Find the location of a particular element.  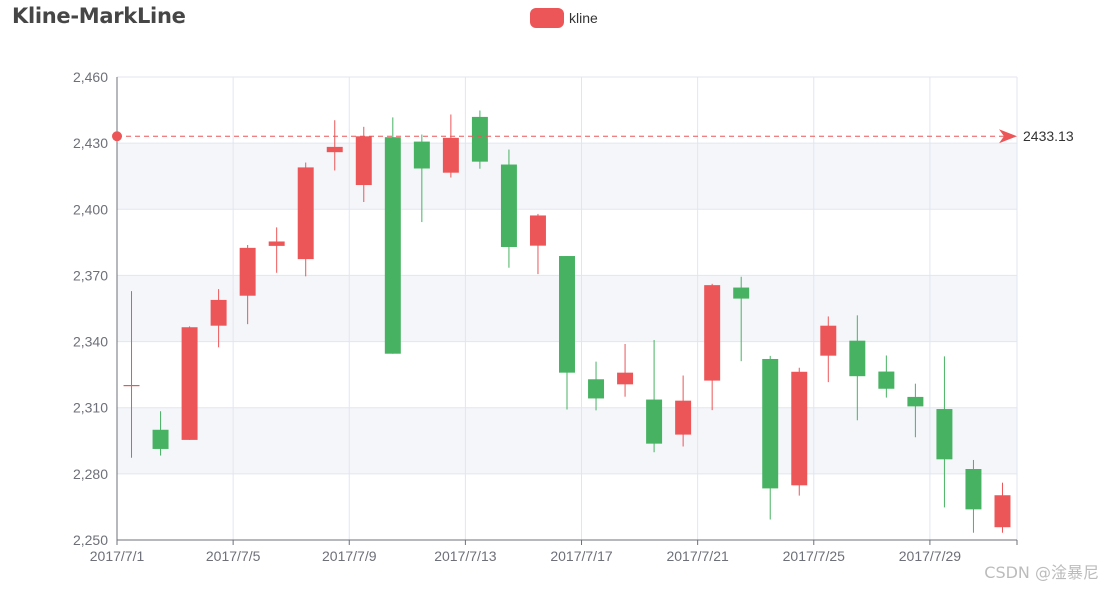

chart-title: Kline-MarkLine is located at coordinates (99, 16).